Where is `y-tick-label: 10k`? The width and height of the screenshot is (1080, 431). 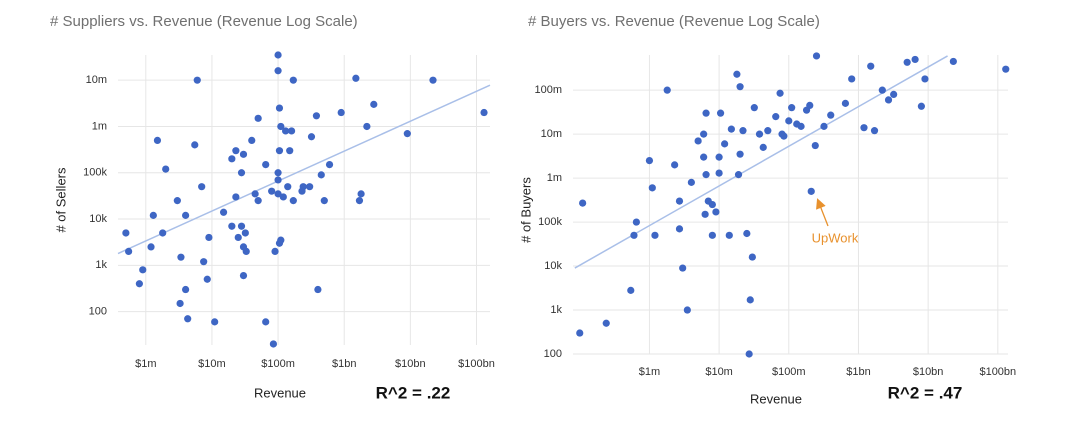 y-tick-label: 10k is located at coordinates (553, 266).